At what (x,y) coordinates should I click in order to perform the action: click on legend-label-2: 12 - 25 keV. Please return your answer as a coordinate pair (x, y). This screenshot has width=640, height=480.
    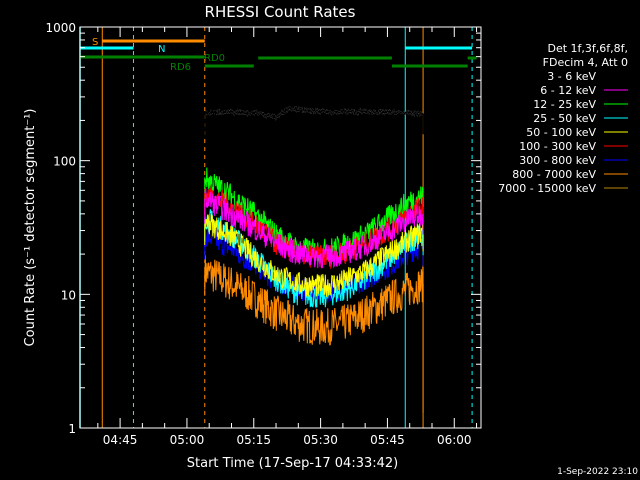
    Looking at the image, I should click on (564, 104).